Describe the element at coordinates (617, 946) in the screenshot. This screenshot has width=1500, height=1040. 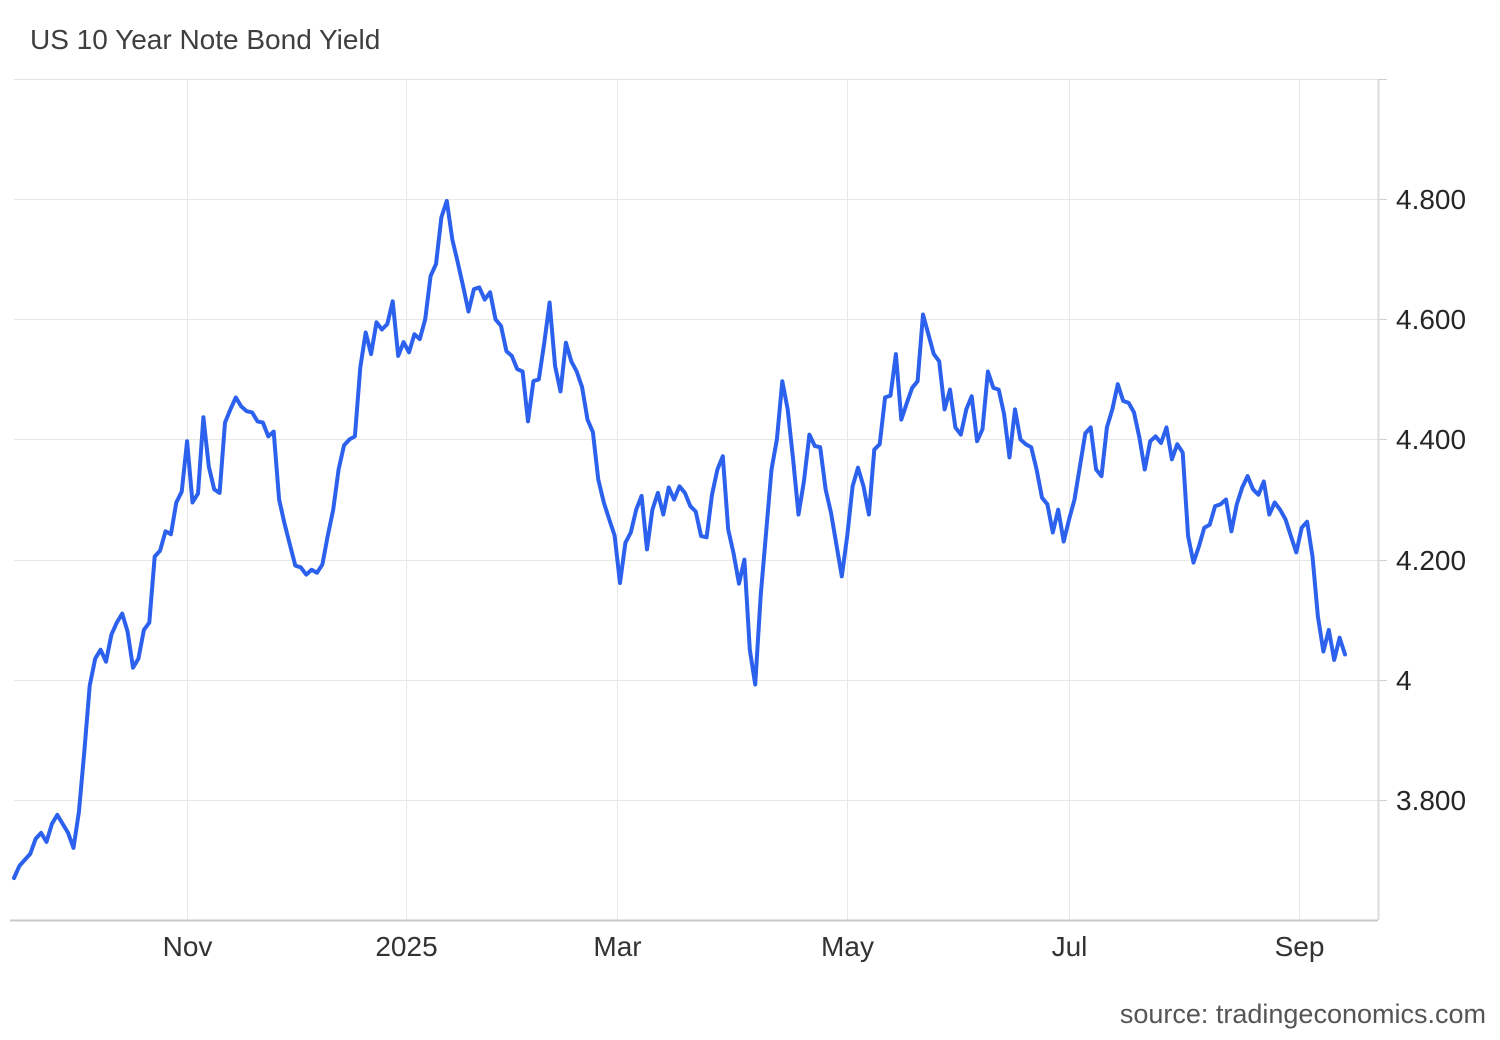
I see `x-axis-label: Mar` at that location.